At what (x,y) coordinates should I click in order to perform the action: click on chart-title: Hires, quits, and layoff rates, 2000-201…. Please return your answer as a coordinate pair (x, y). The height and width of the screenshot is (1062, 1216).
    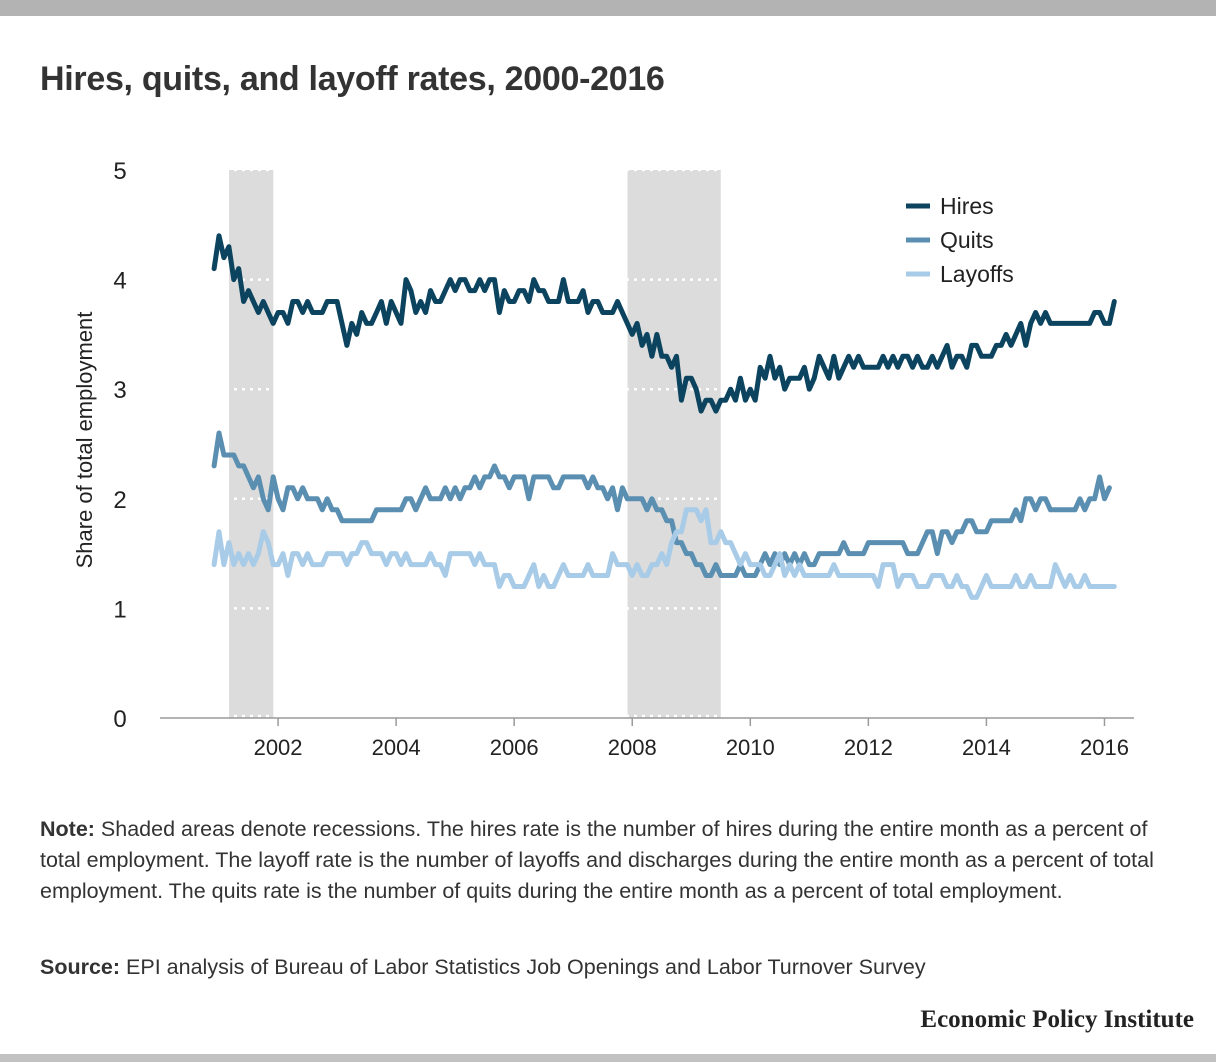
    Looking at the image, I should click on (352, 79).